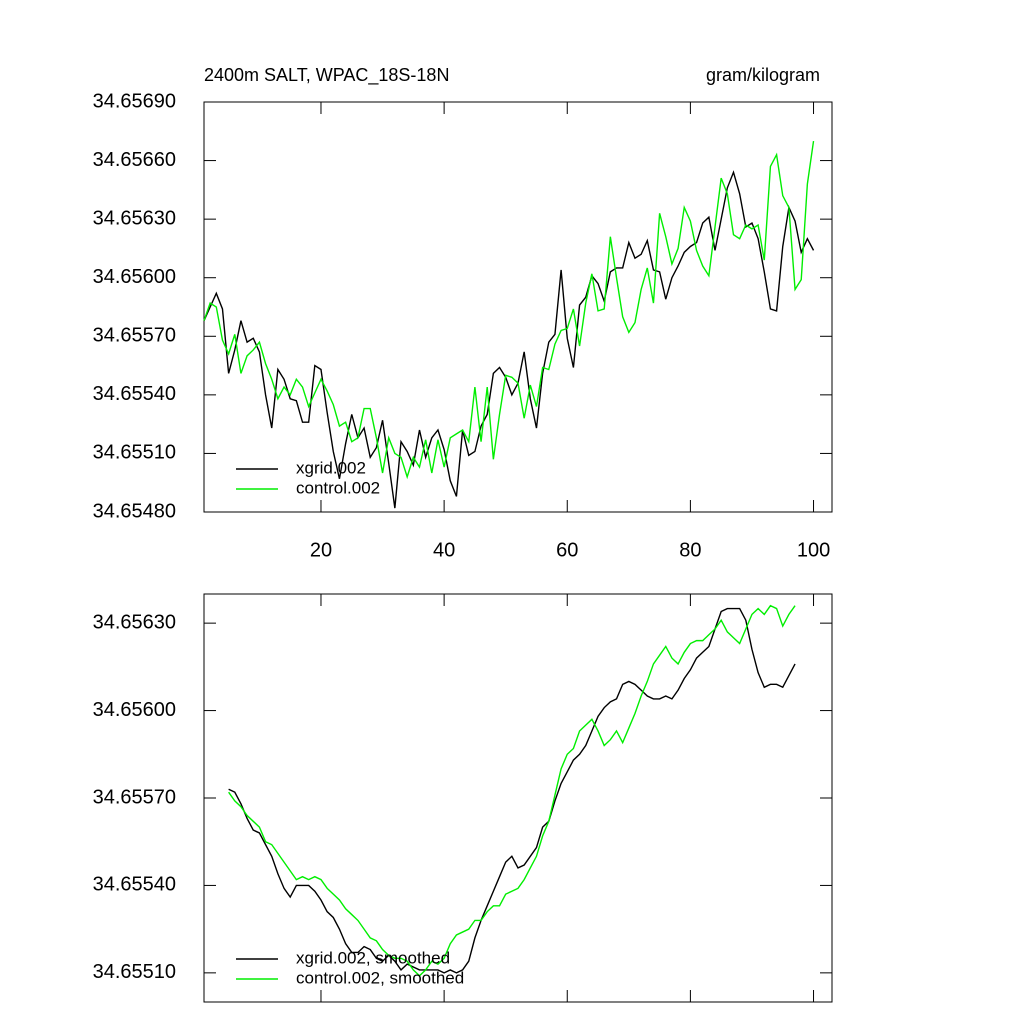 This screenshot has width=1024, height=1029. Describe the element at coordinates (813, 550) in the screenshot. I see `x-tick-label: 100` at that location.